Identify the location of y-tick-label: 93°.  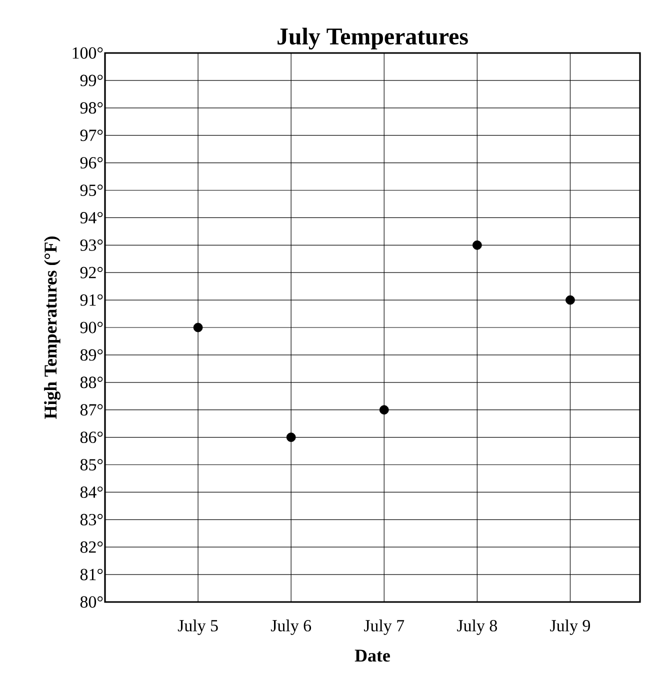
(91, 245).